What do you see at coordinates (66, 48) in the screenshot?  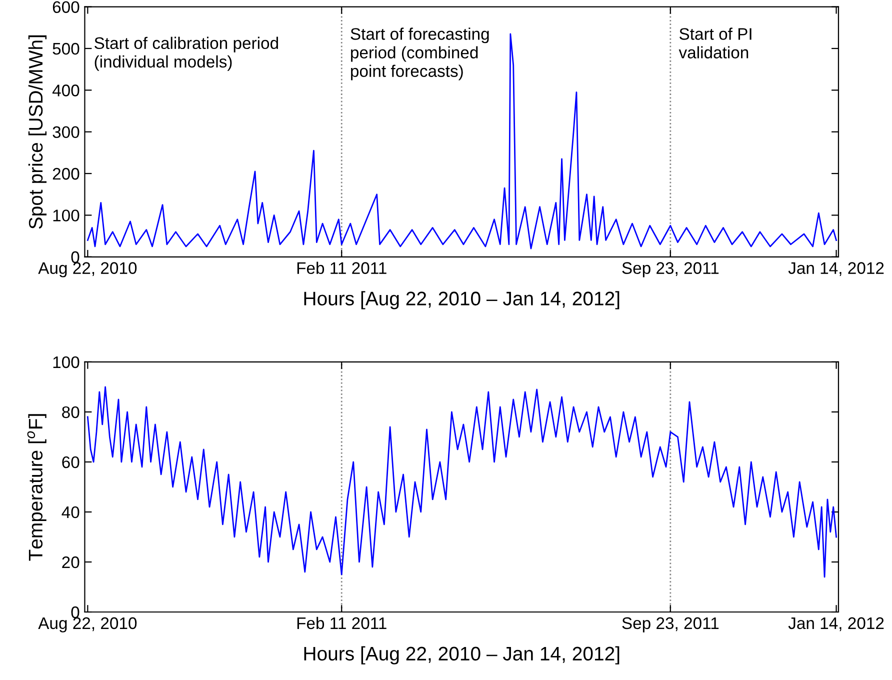 I see `y-tick-label: 500` at bounding box center [66, 48].